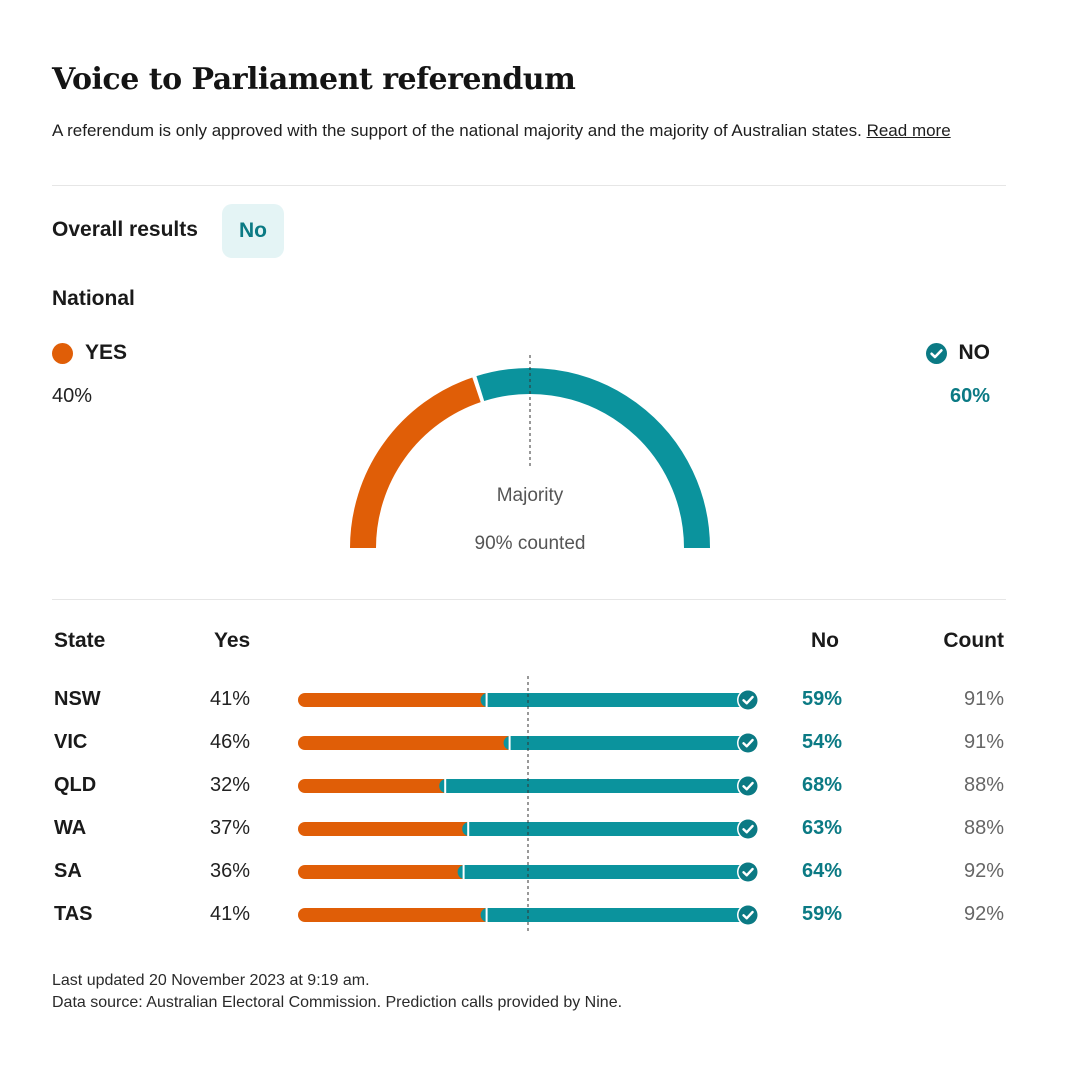  Describe the element at coordinates (93, 298) in the screenshot. I see `national-heading: National` at that location.